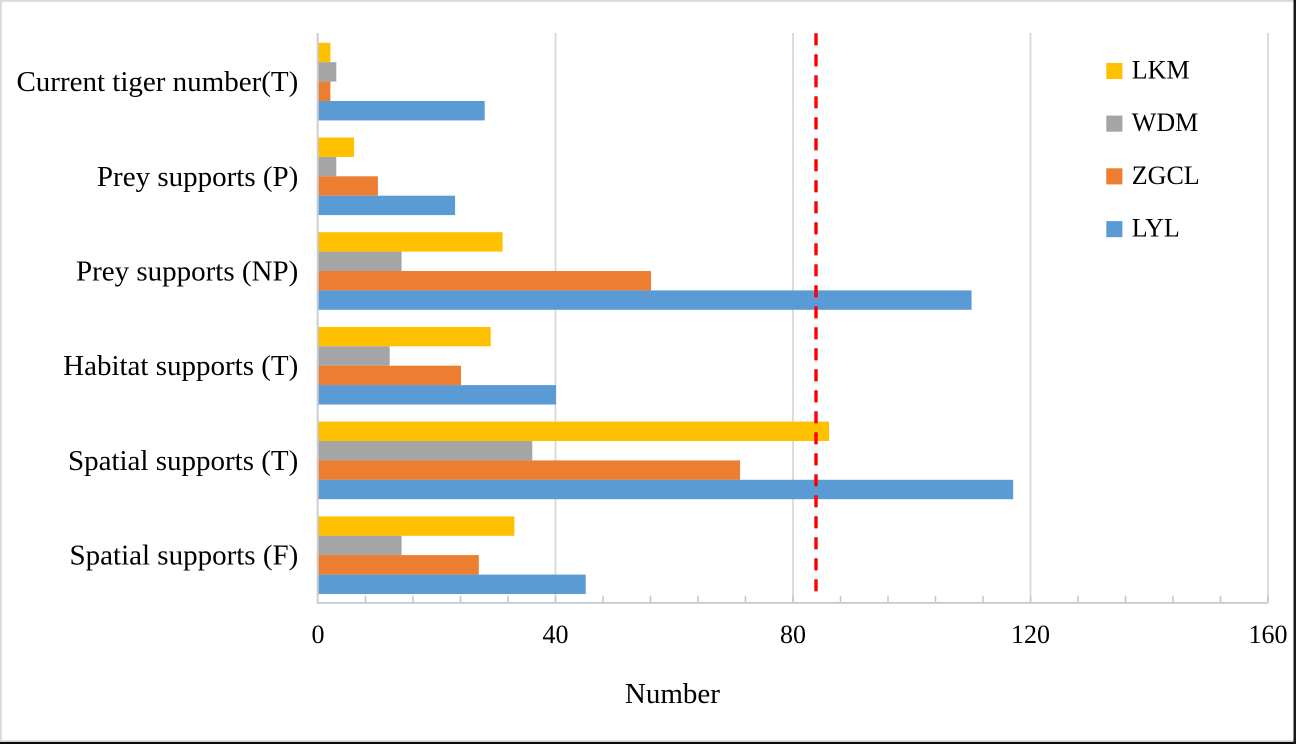 The width and height of the screenshot is (1296, 744). I want to click on svg-text: Spatial supports (F), so click(184, 556).